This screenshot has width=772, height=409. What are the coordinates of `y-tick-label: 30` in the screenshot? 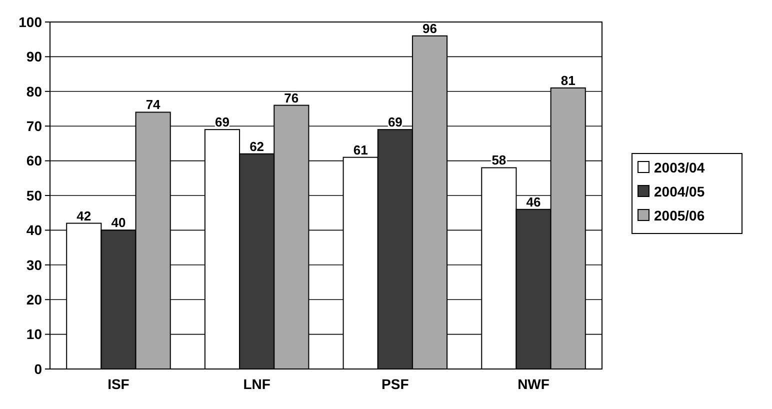 It's located at (34, 264).